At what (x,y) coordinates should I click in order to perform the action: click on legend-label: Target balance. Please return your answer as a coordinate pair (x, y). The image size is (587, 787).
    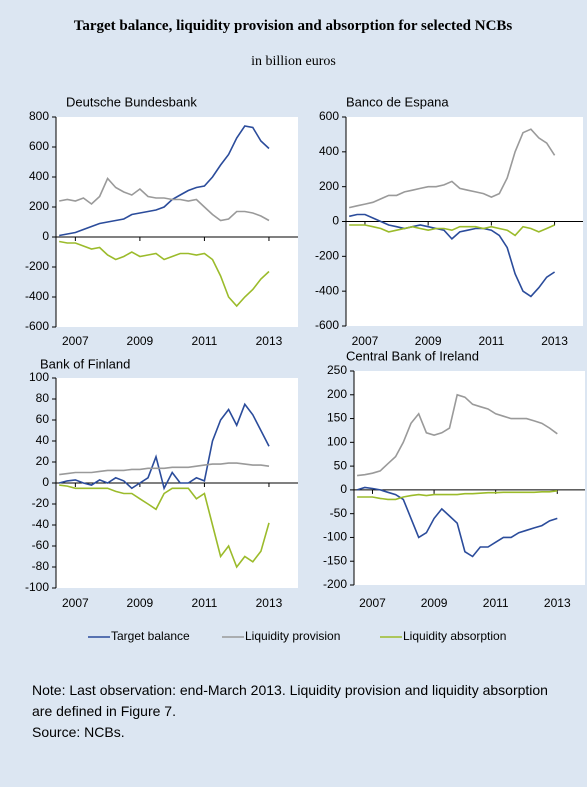
    Looking at the image, I should click on (150, 636).